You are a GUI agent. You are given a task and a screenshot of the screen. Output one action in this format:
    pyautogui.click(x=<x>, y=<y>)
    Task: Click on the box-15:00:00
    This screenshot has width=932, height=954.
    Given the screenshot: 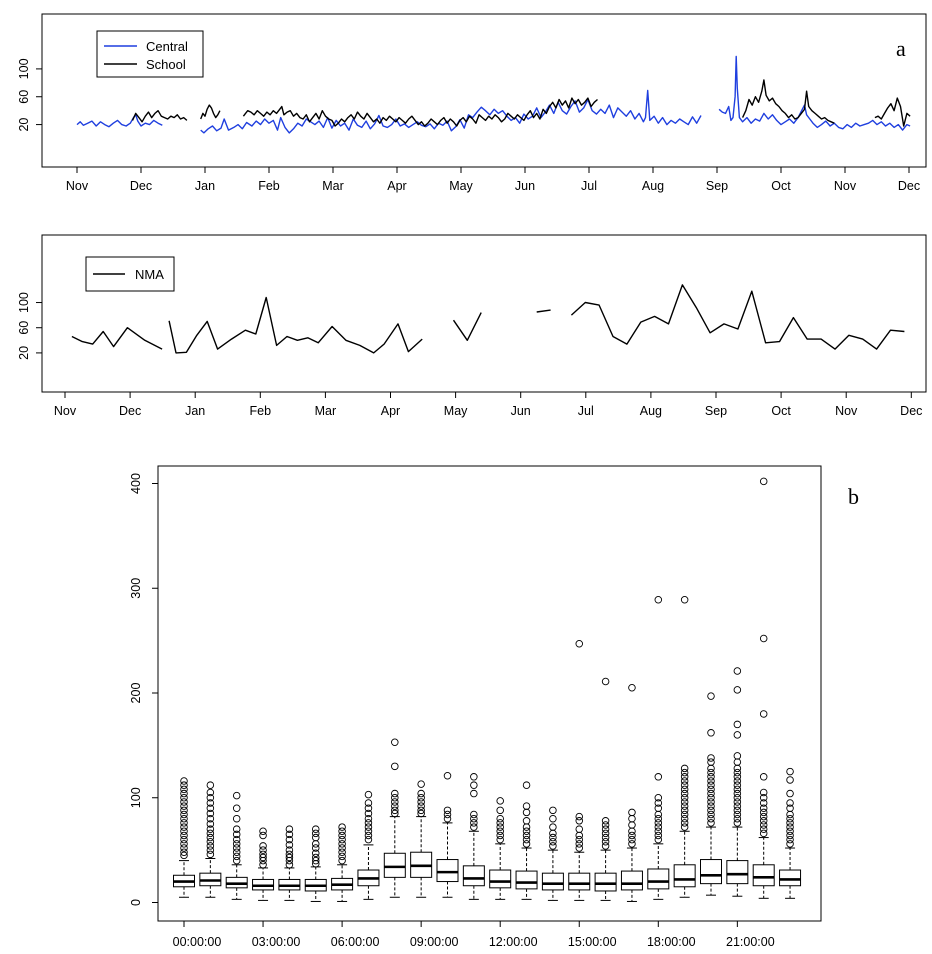 What is the action you would take?
    pyautogui.click(x=579, y=770)
    